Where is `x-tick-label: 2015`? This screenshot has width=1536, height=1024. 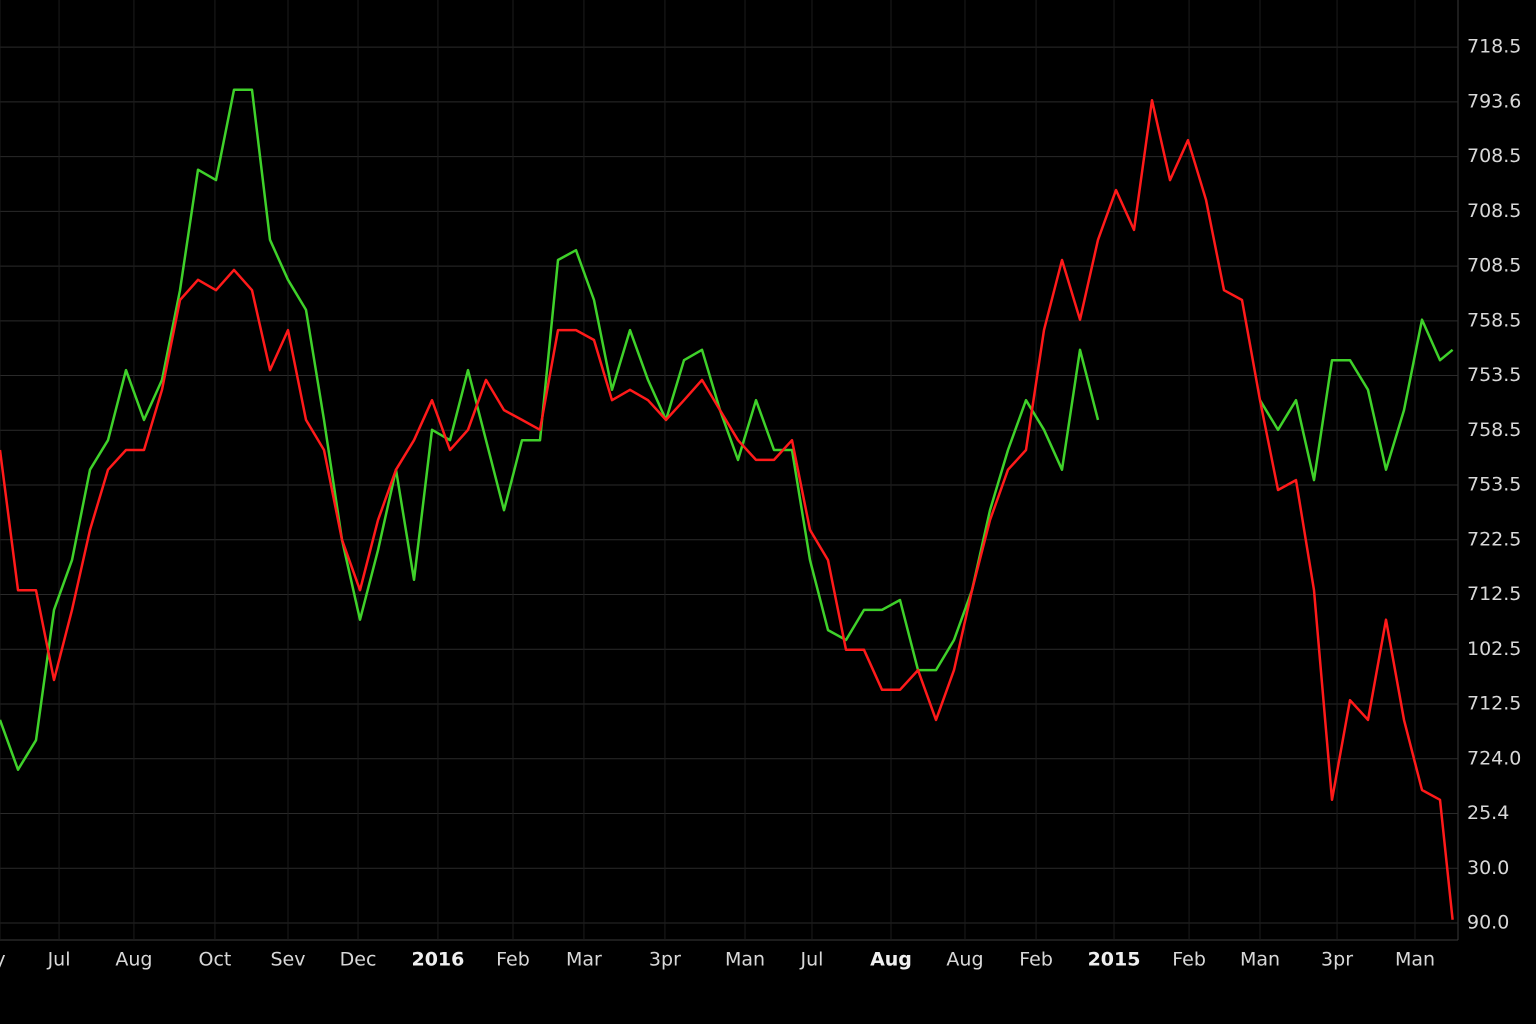
x-tick-label: 2015 is located at coordinates (1114, 960).